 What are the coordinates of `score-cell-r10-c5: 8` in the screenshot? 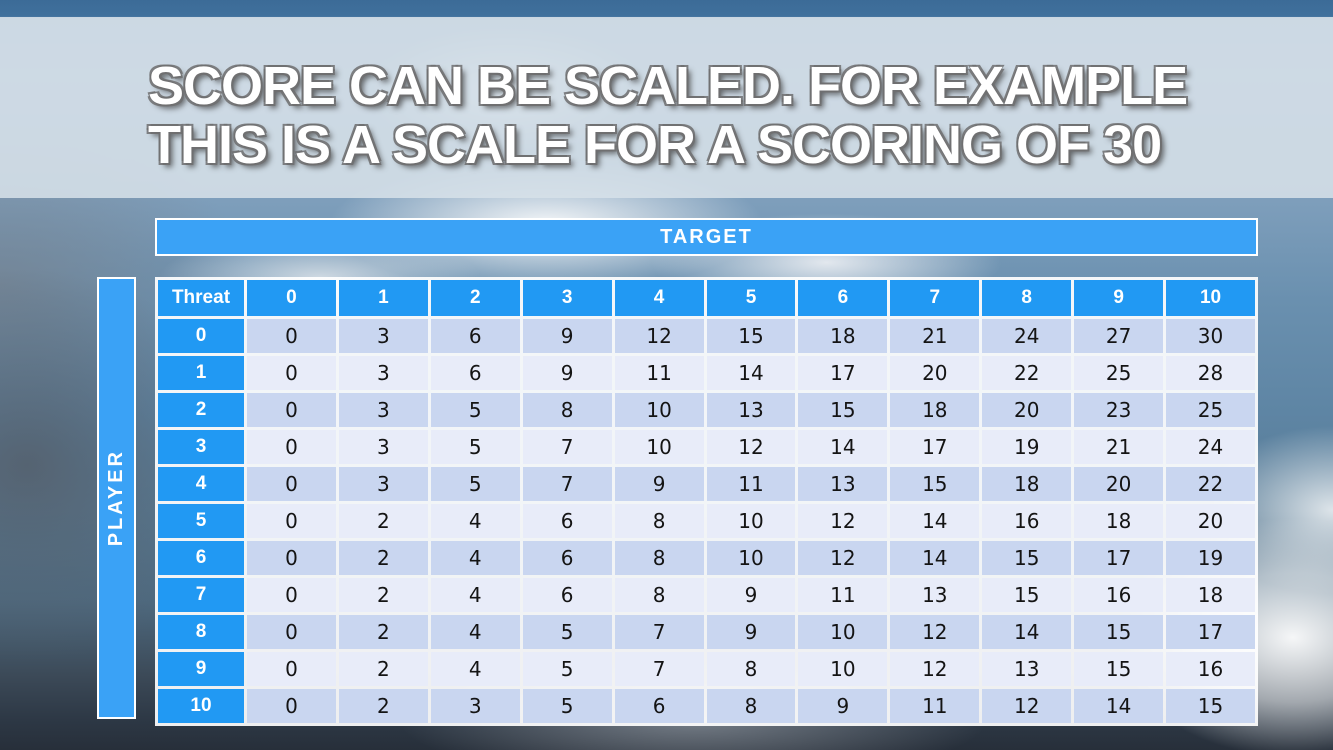 It's located at (751, 706).